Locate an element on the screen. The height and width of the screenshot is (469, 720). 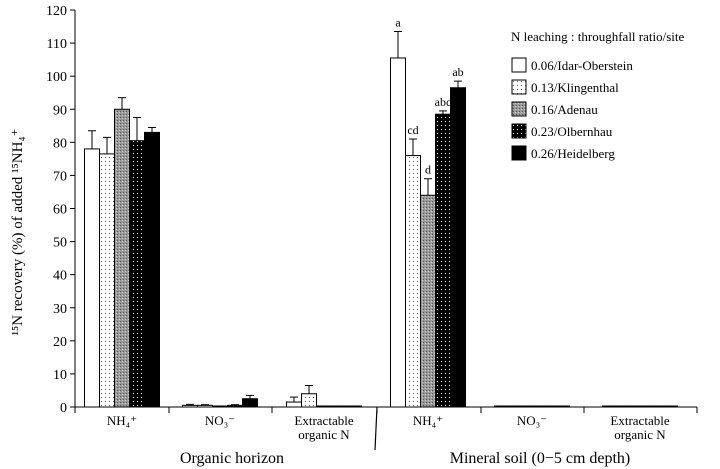
significance-label: ab is located at coordinates (457, 72).